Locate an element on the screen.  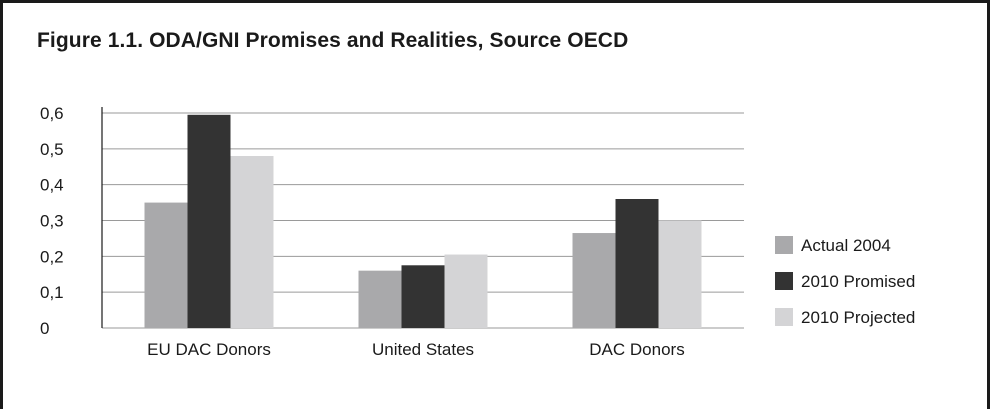
legend-label: 2010 Projected is located at coordinates (858, 317).